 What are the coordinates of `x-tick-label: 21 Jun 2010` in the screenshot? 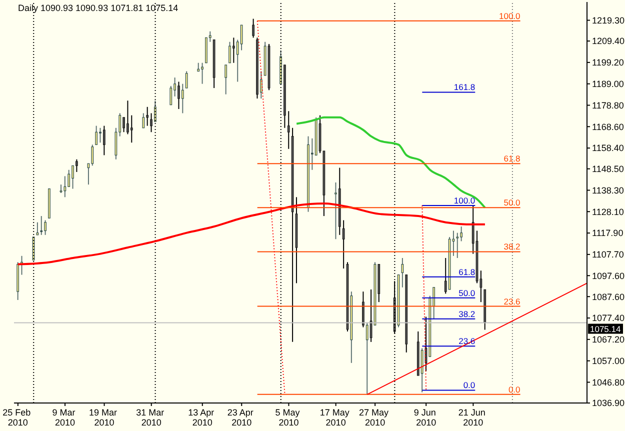 It's located at (473, 418).